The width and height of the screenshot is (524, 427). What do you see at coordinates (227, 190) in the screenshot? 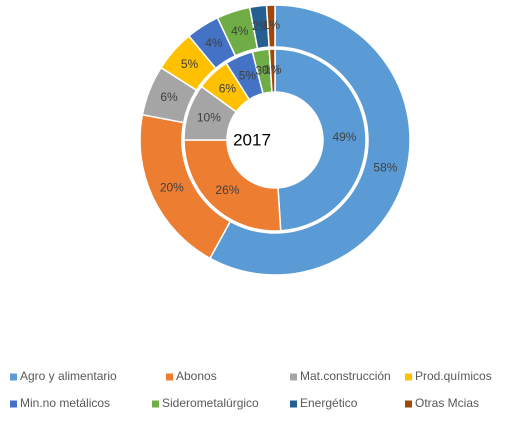
I see `data-label: 26%` at bounding box center [227, 190].